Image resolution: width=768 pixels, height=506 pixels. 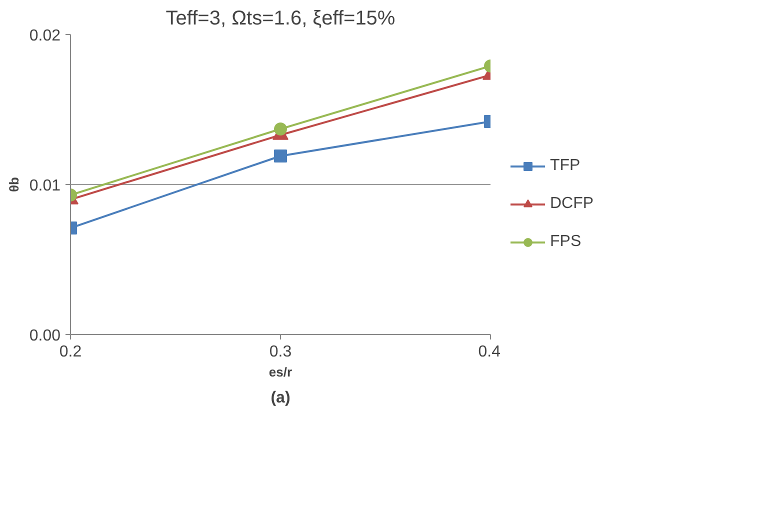 What do you see at coordinates (45, 186) in the screenshot?
I see `y-tick-label: 0.01` at bounding box center [45, 186].